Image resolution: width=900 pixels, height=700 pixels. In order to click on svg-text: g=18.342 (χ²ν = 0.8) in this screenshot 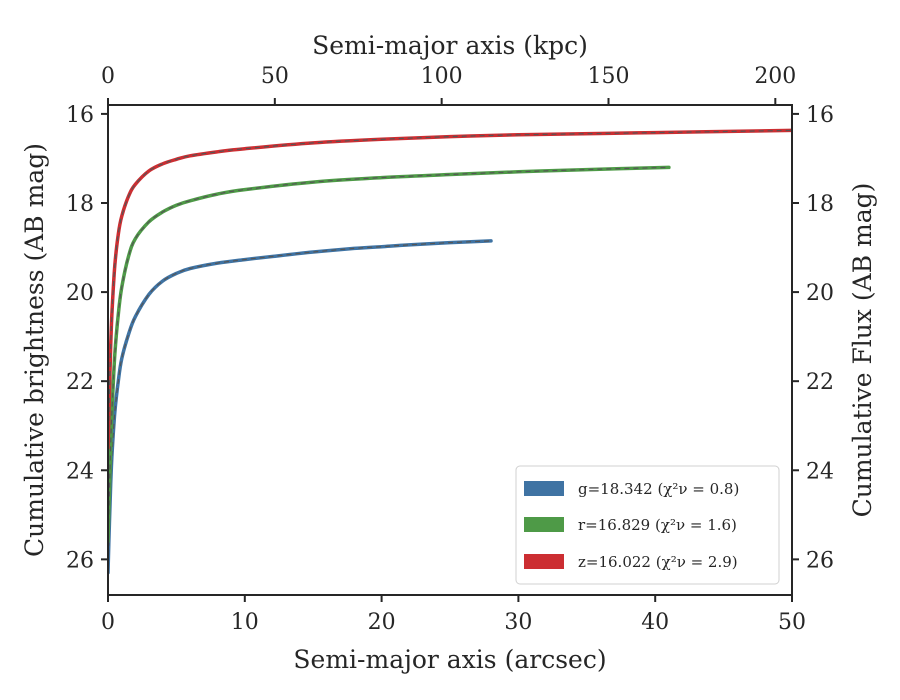, I will do `click(658, 489)`.